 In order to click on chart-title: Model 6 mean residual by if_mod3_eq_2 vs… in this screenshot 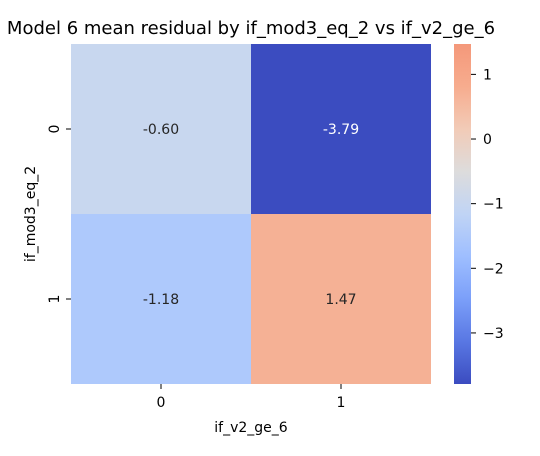, I will do `click(251, 28)`.